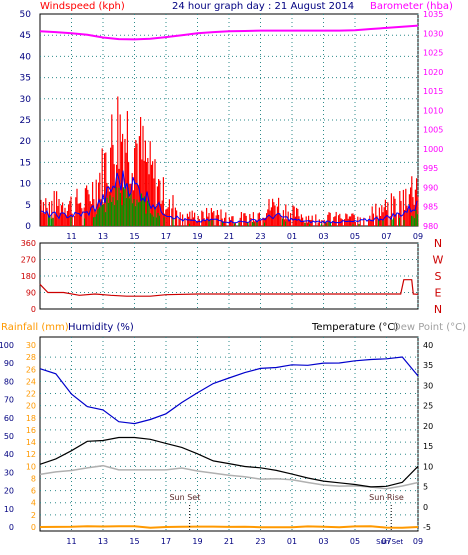  What do you see at coordinates (430, 168) in the screenshot?
I see `y-tick-label-barometer: 995` at bounding box center [430, 168].